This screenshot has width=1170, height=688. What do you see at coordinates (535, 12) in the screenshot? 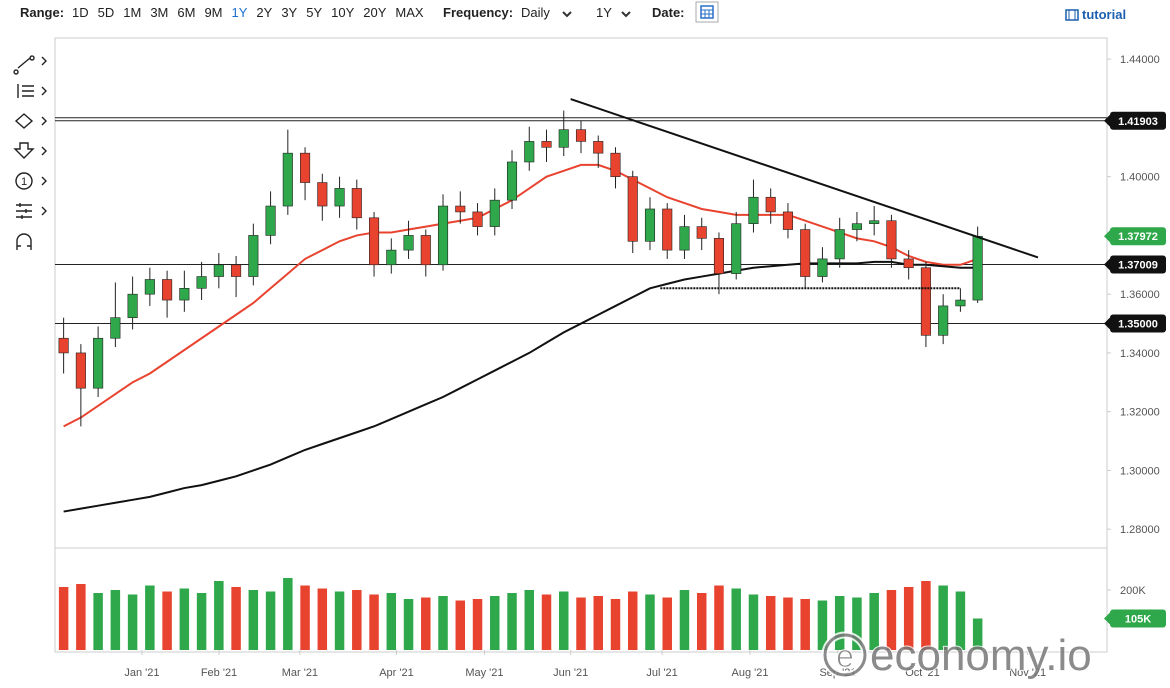
I see `frequency-select: Daily` at bounding box center [535, 12].